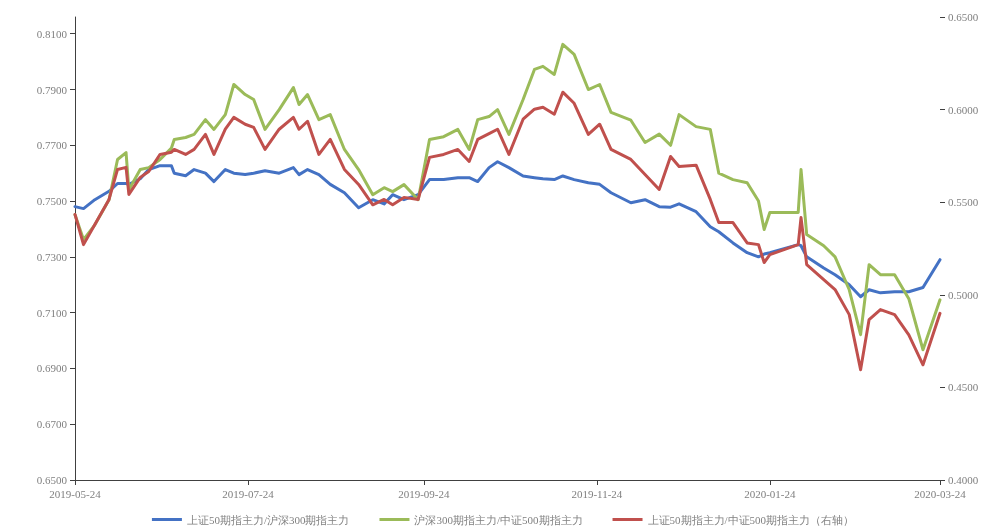  What do you see at coordinates (75, 493) in the screenshot?
I see `x-tick-label: 2019-05-24` at bounding box center [75, 493].